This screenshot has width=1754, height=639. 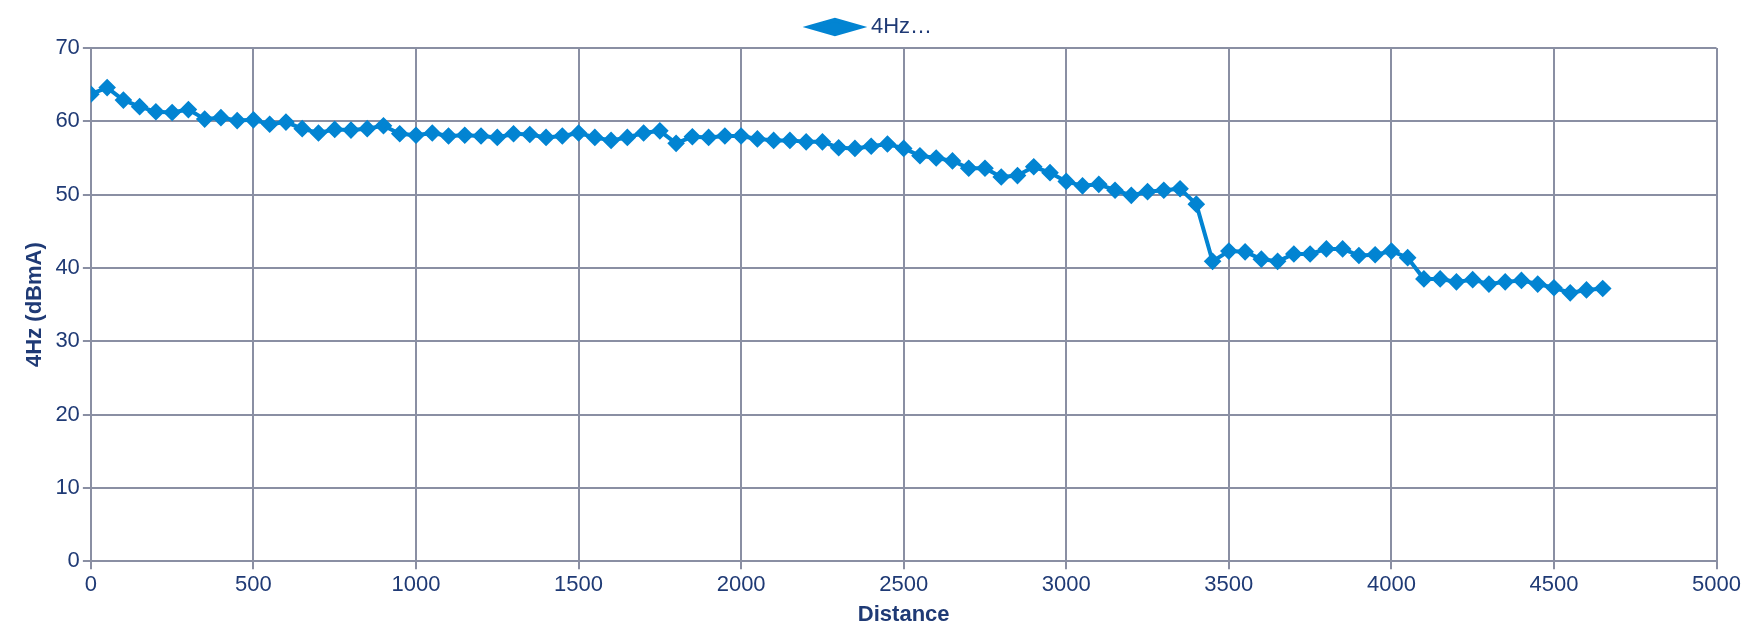 What do you see at coordinates (416, 584) in the screenshot?
I see `x-tick-label: 1000` at bounding box center [416, 584].